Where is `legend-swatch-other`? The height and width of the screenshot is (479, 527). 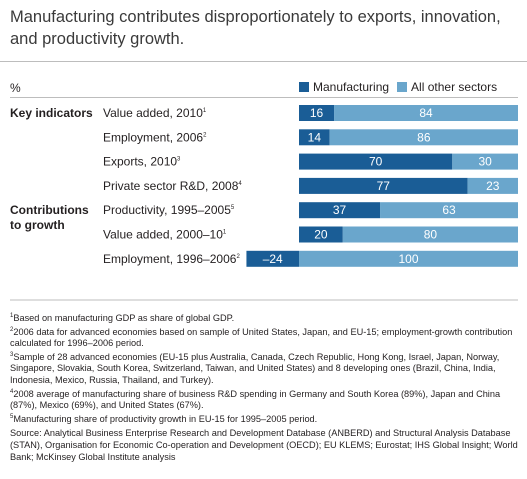 legend-swatch-other is located at coordinates (402, 87).